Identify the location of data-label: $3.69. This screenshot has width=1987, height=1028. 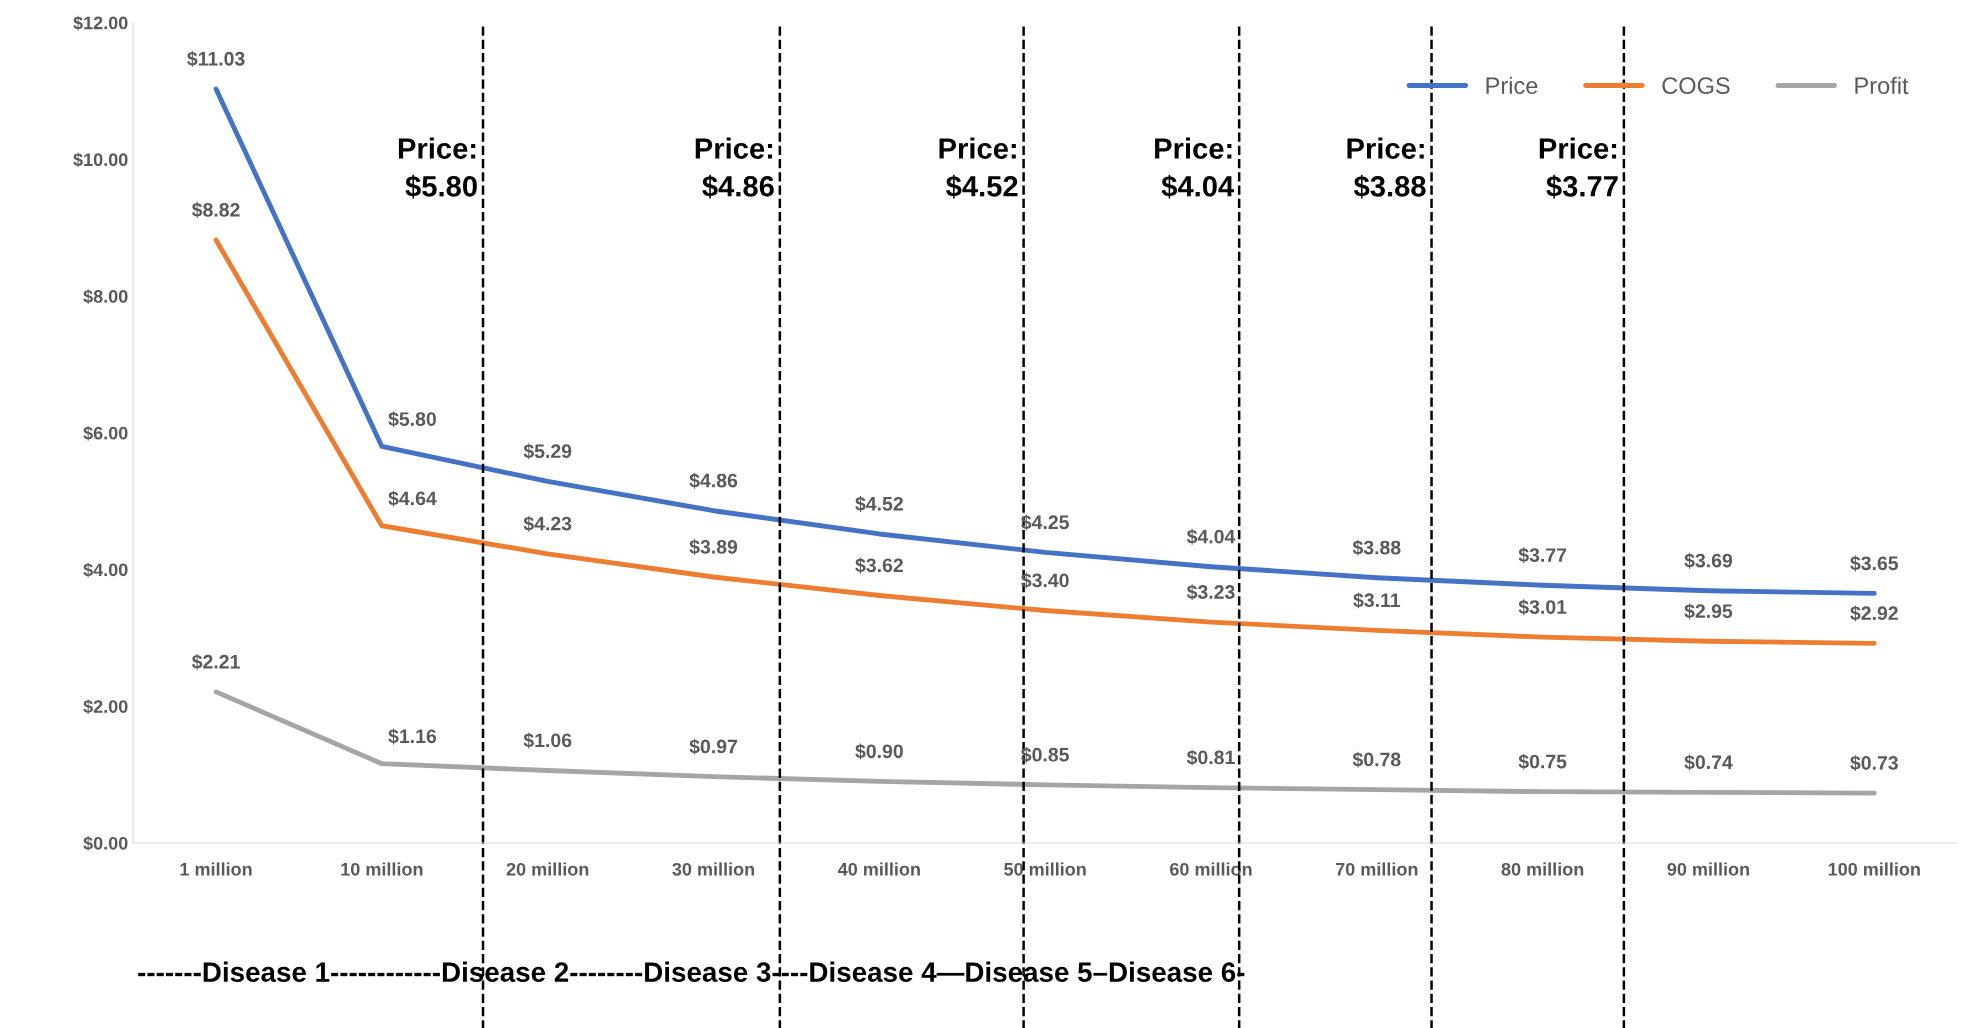
(1708, 560).